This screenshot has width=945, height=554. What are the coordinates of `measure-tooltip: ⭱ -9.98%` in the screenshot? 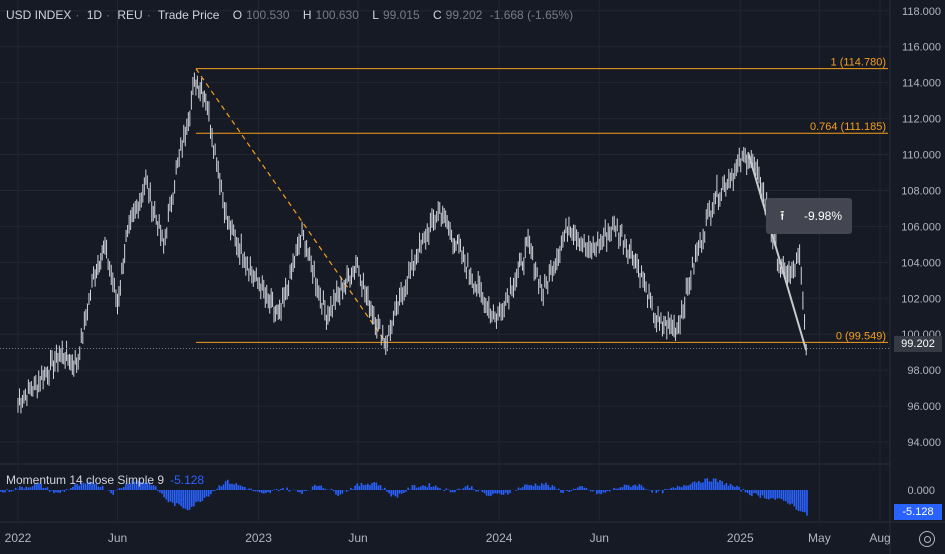 It's located at (809, 216).